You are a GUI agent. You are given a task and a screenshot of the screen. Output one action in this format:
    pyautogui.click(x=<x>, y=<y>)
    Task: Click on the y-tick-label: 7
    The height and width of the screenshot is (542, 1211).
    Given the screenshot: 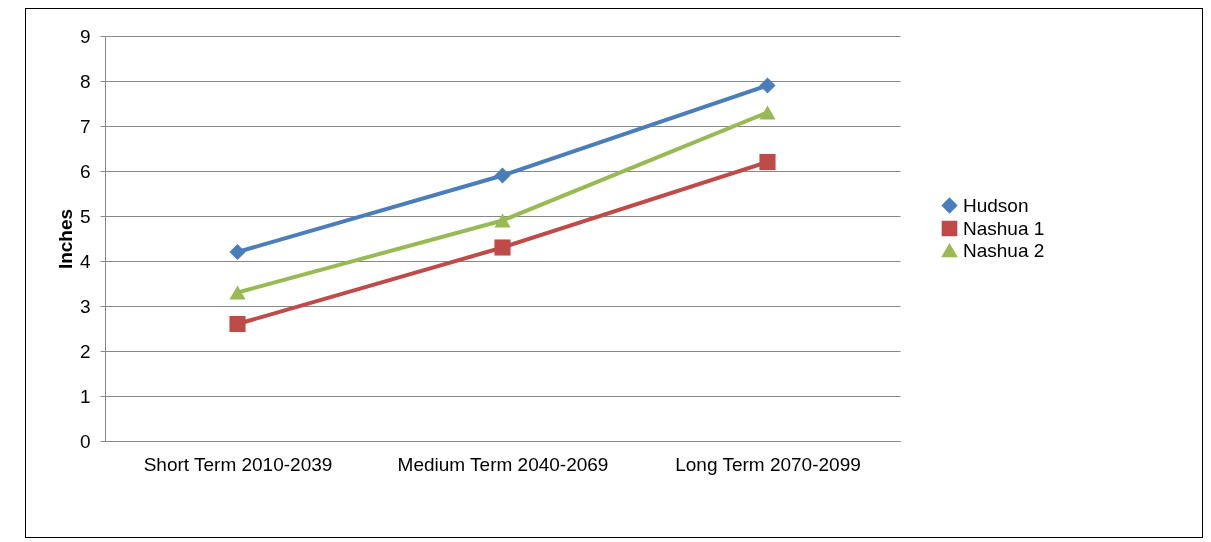 What is the action you would take?
    pyautogui.click(x=85, y=126)
    